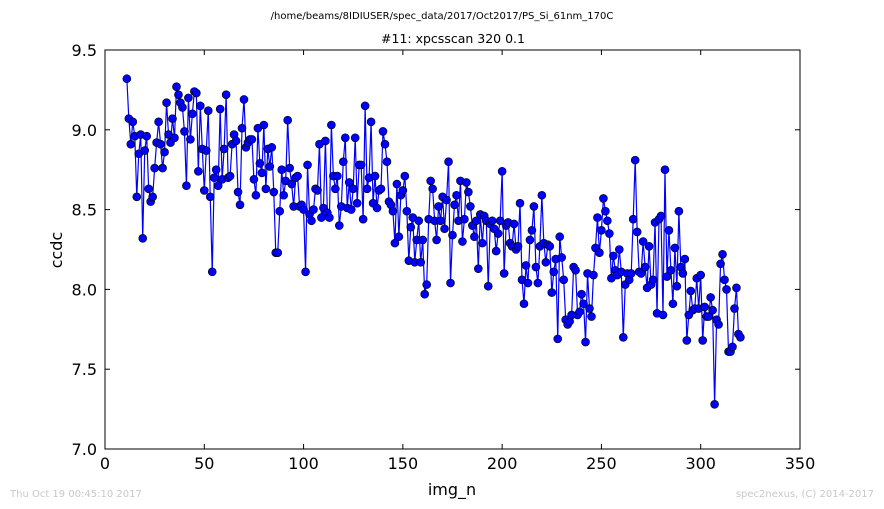 This screenshot has width=884, height=509. What do you see at coordinates (452, 490) in the screenshot?
I see `x-axis-label: img_n` at bounding box center [452, 490].